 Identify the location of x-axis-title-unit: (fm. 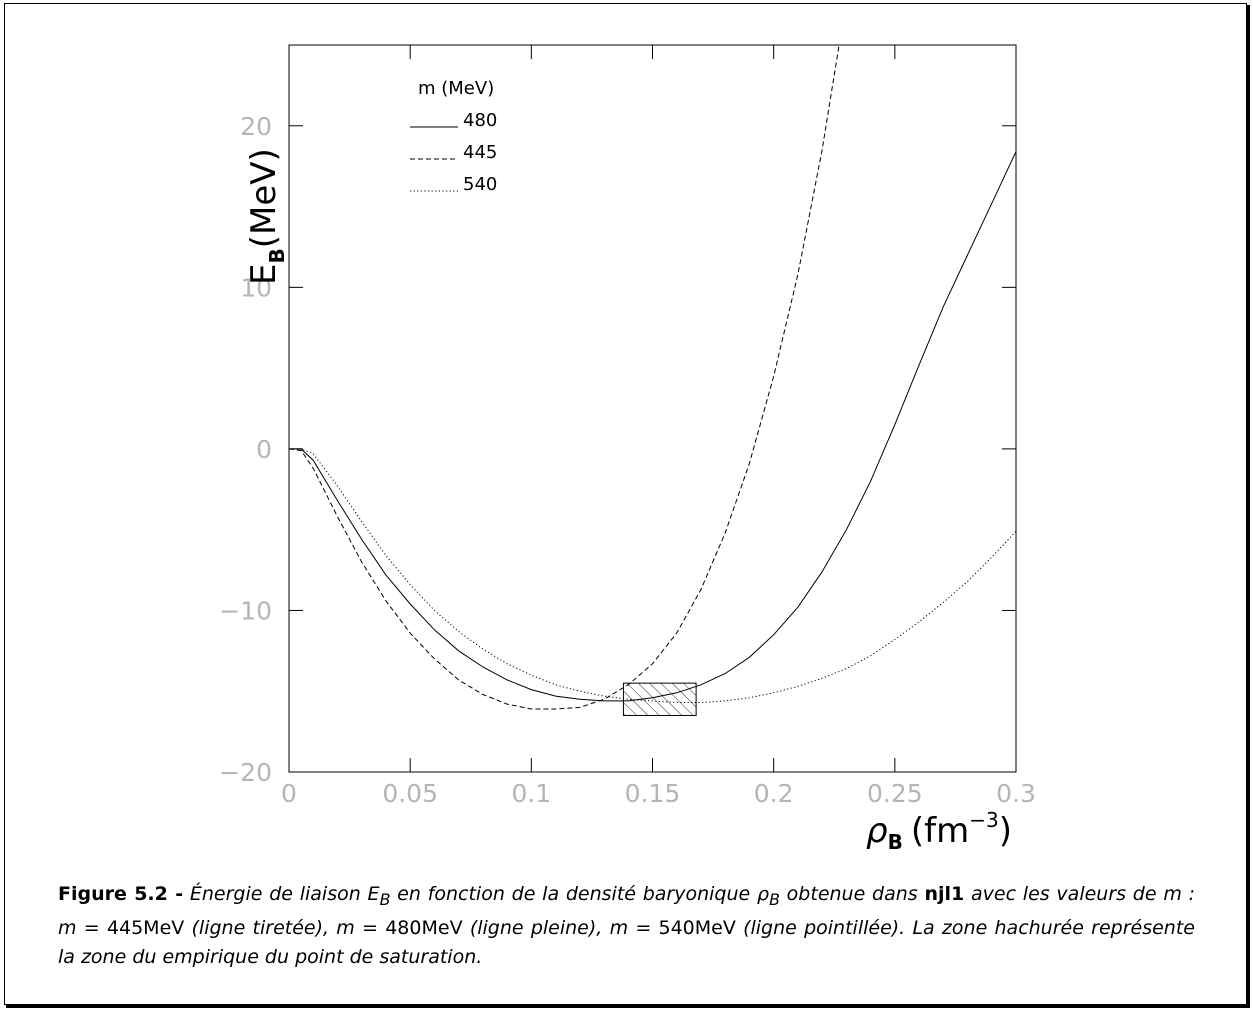
(940, 831).